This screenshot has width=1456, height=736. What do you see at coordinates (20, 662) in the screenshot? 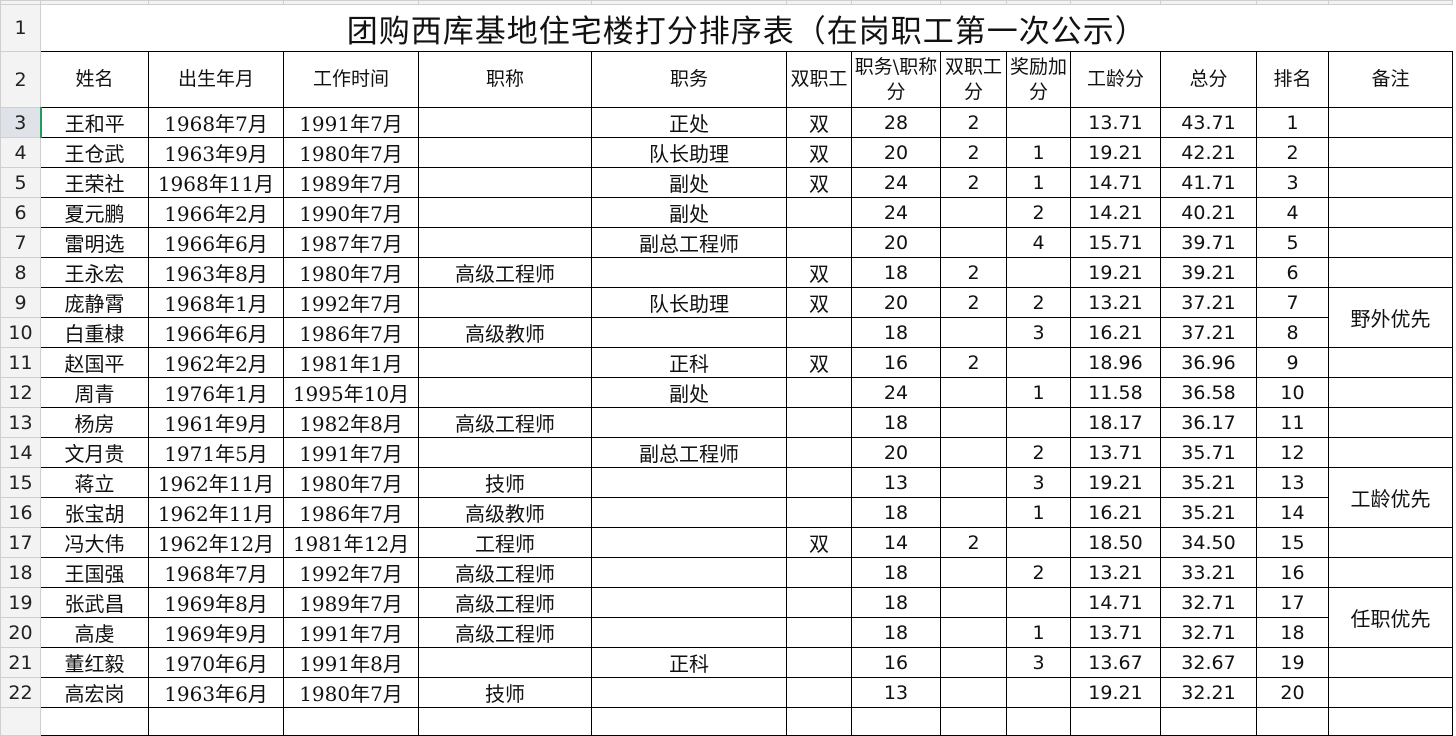
I see `row-header: 21` at bounding box center [20, 662].